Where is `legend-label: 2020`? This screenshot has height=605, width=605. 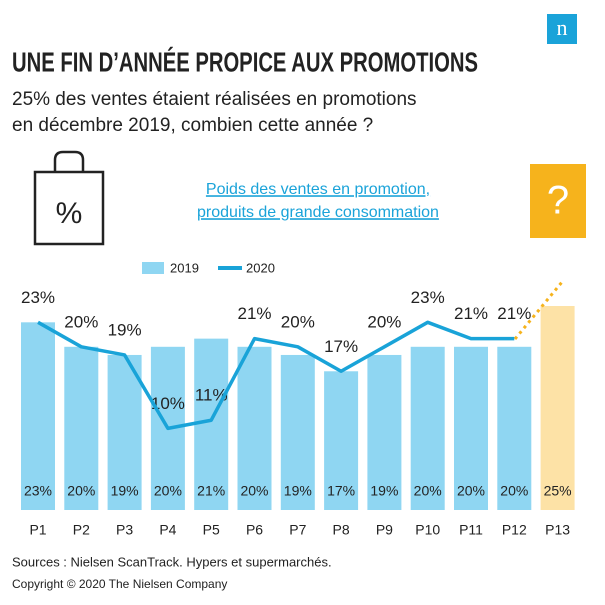 legend-label: 2020 is located at coordinates (260, 267).